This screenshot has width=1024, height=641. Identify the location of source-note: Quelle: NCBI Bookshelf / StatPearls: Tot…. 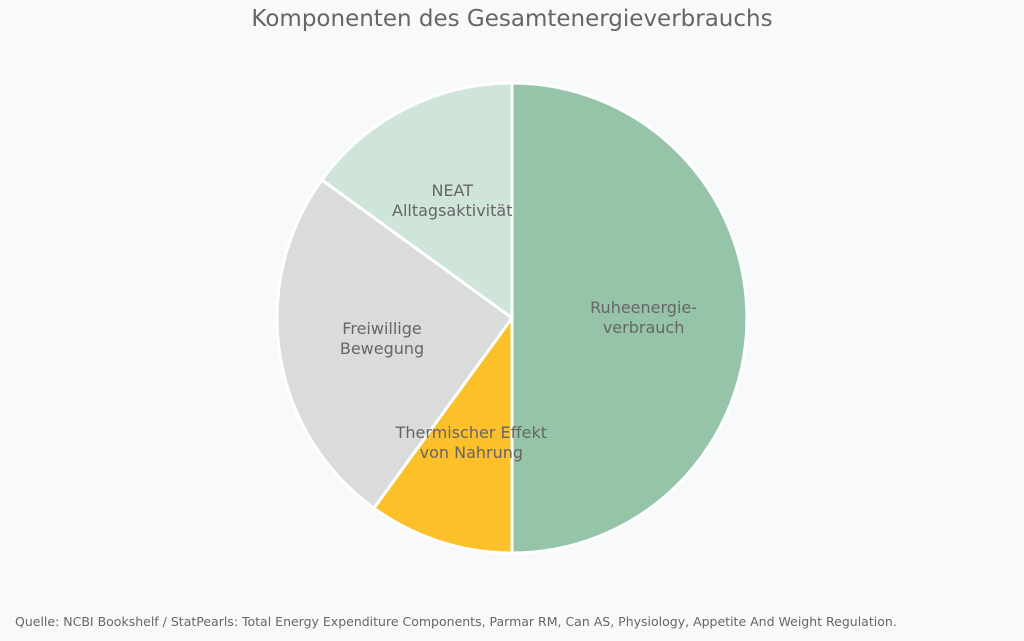
(456, 621).